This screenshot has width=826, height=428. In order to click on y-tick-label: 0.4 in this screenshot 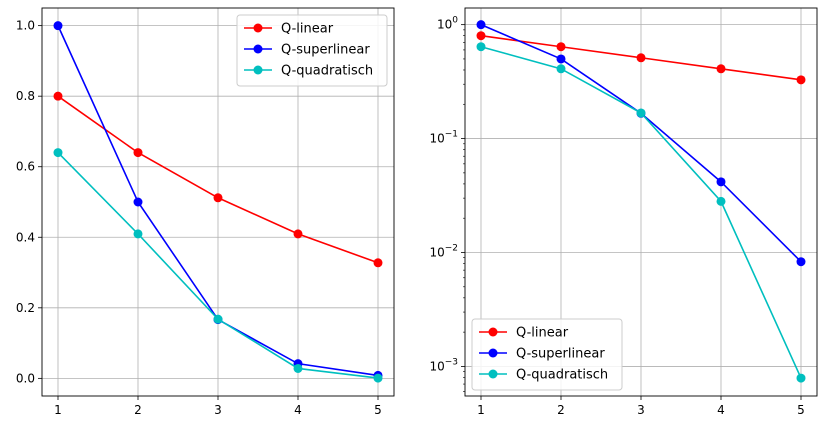, I will do `click(25, 237)`.